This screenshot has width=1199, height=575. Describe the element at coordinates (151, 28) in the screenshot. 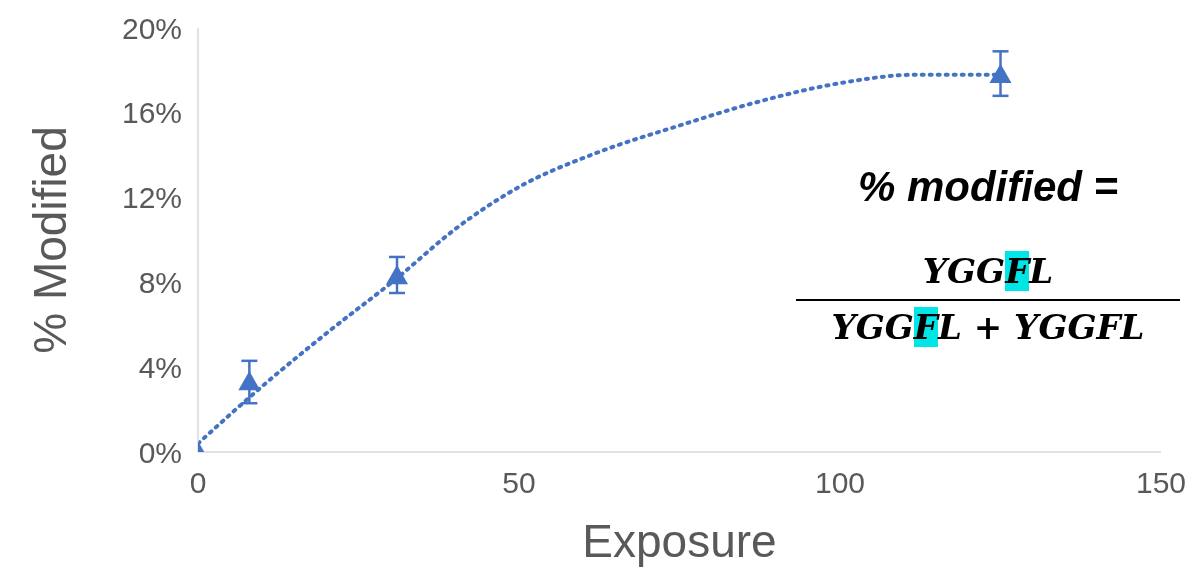

I see `y-tick-label: 20%` at that location.